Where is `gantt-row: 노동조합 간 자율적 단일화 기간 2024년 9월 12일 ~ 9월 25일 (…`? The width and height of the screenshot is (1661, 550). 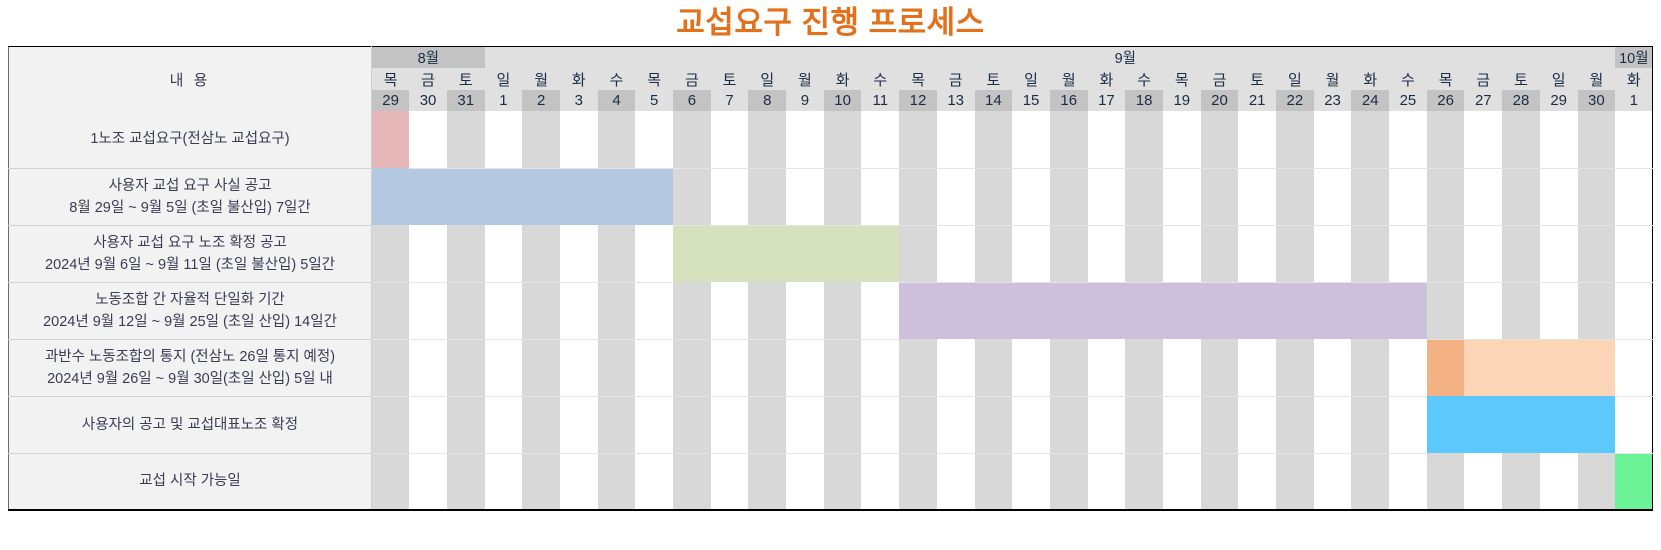
gantt-row: 노동조합 간 자율적 단일화 기간 2024년 9월 12일 ~ 9월 25일 (… is located at coordinates (830, 311).